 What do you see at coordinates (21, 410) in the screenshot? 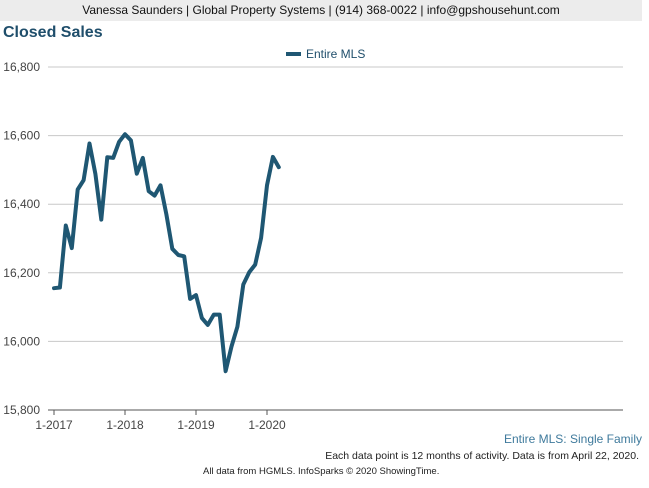
I see `y-tick-label: 15,800` at bounding box center [21, 410].